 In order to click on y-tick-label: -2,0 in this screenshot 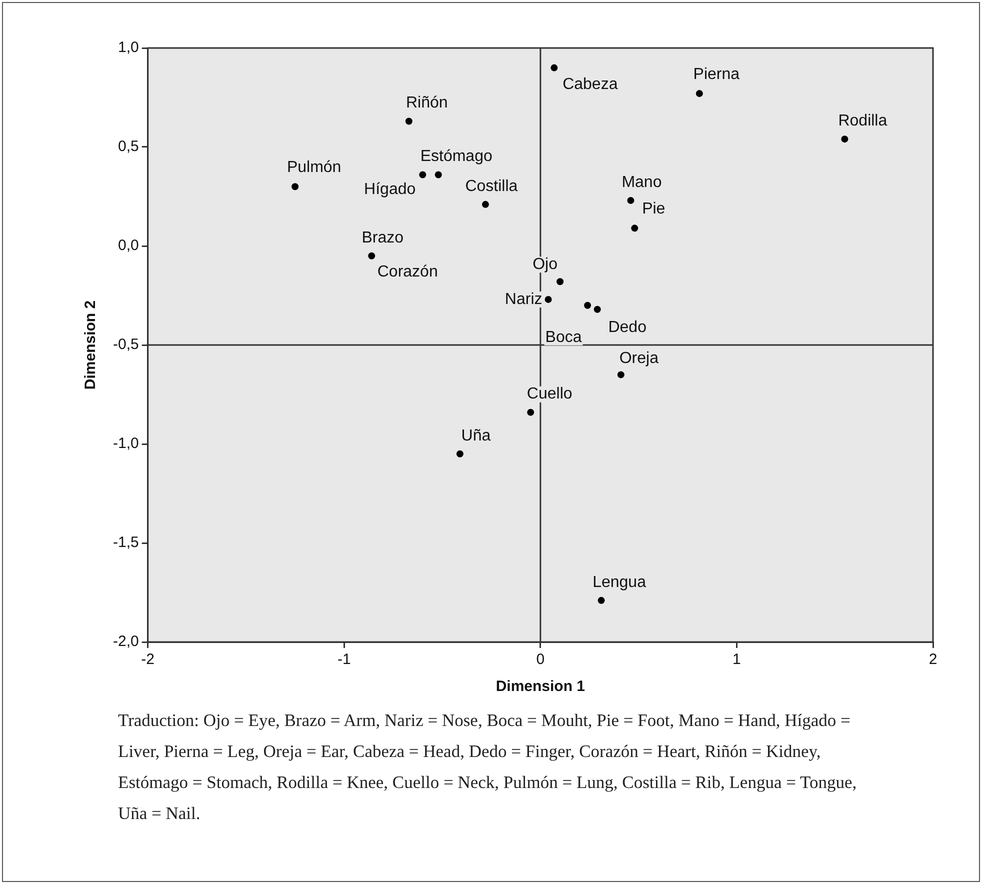, I will do `click(125, 641)`.